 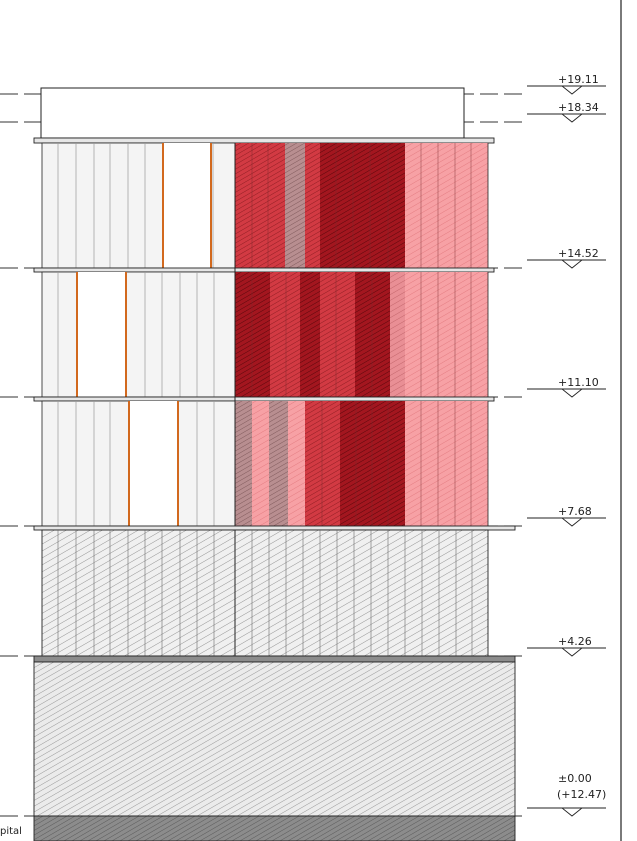 What do you see at coordinates (274, 659) in the screenshot?
I see `plinth-slab` at bounding box center [274, 659].